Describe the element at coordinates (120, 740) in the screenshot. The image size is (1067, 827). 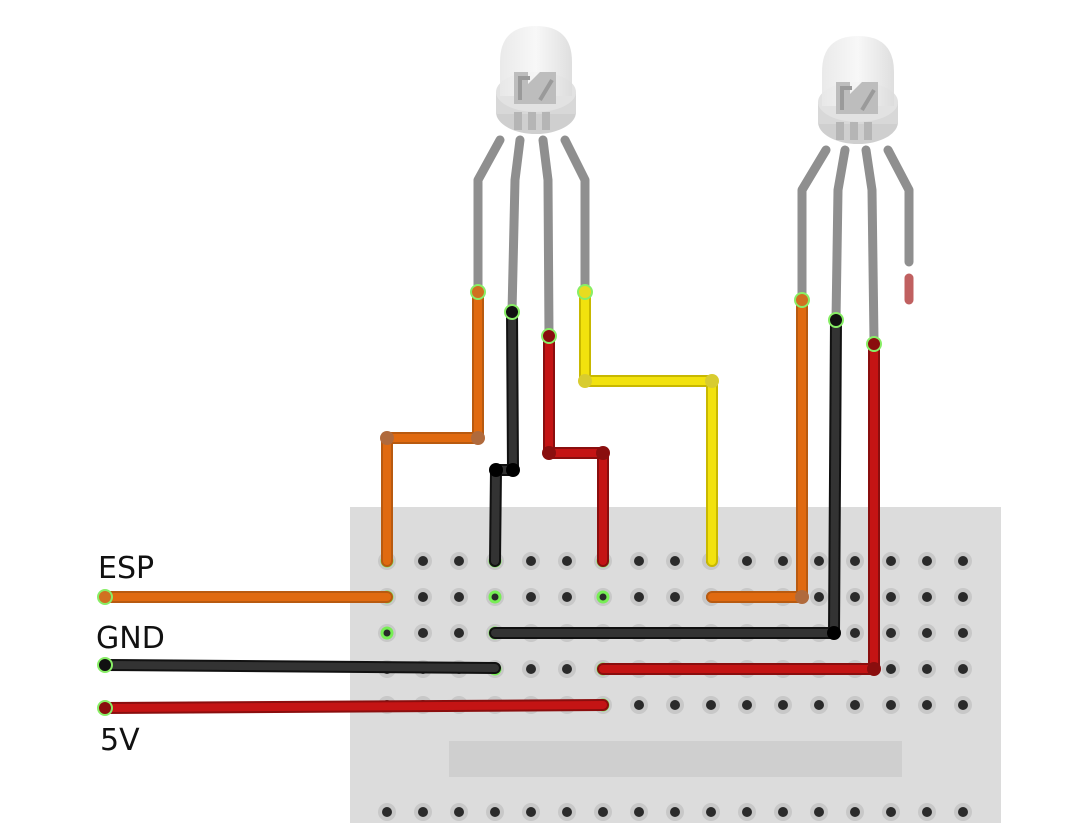
I see `5v-label: 5V` at that location.